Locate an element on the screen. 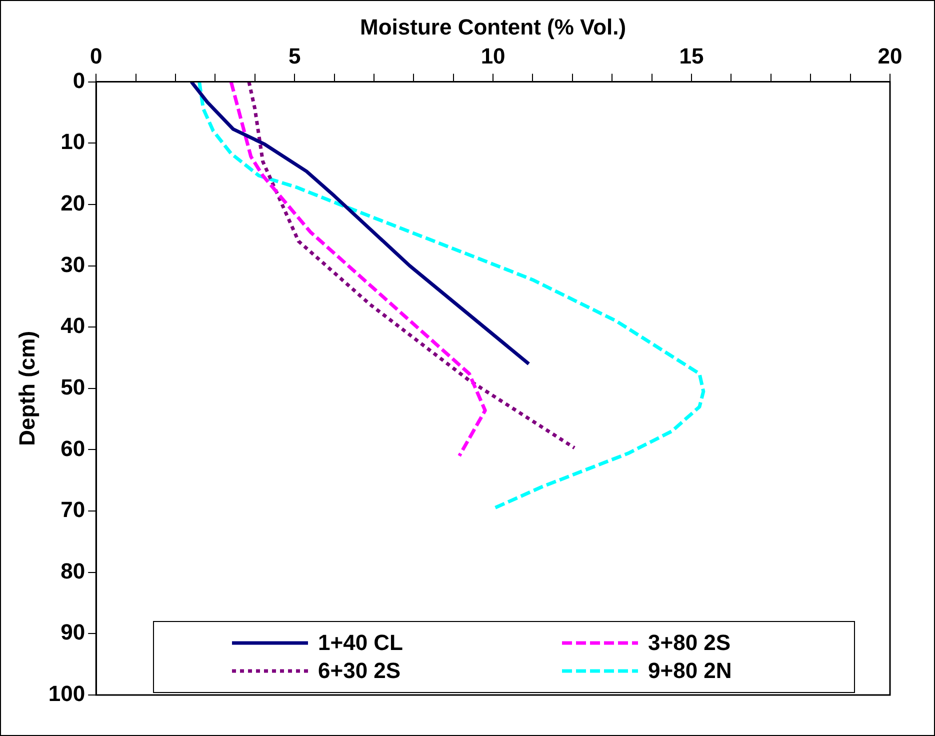 This screenshot has height=736, width=935. legend-label: 6+30 2S is located at coordinates (360, 671).